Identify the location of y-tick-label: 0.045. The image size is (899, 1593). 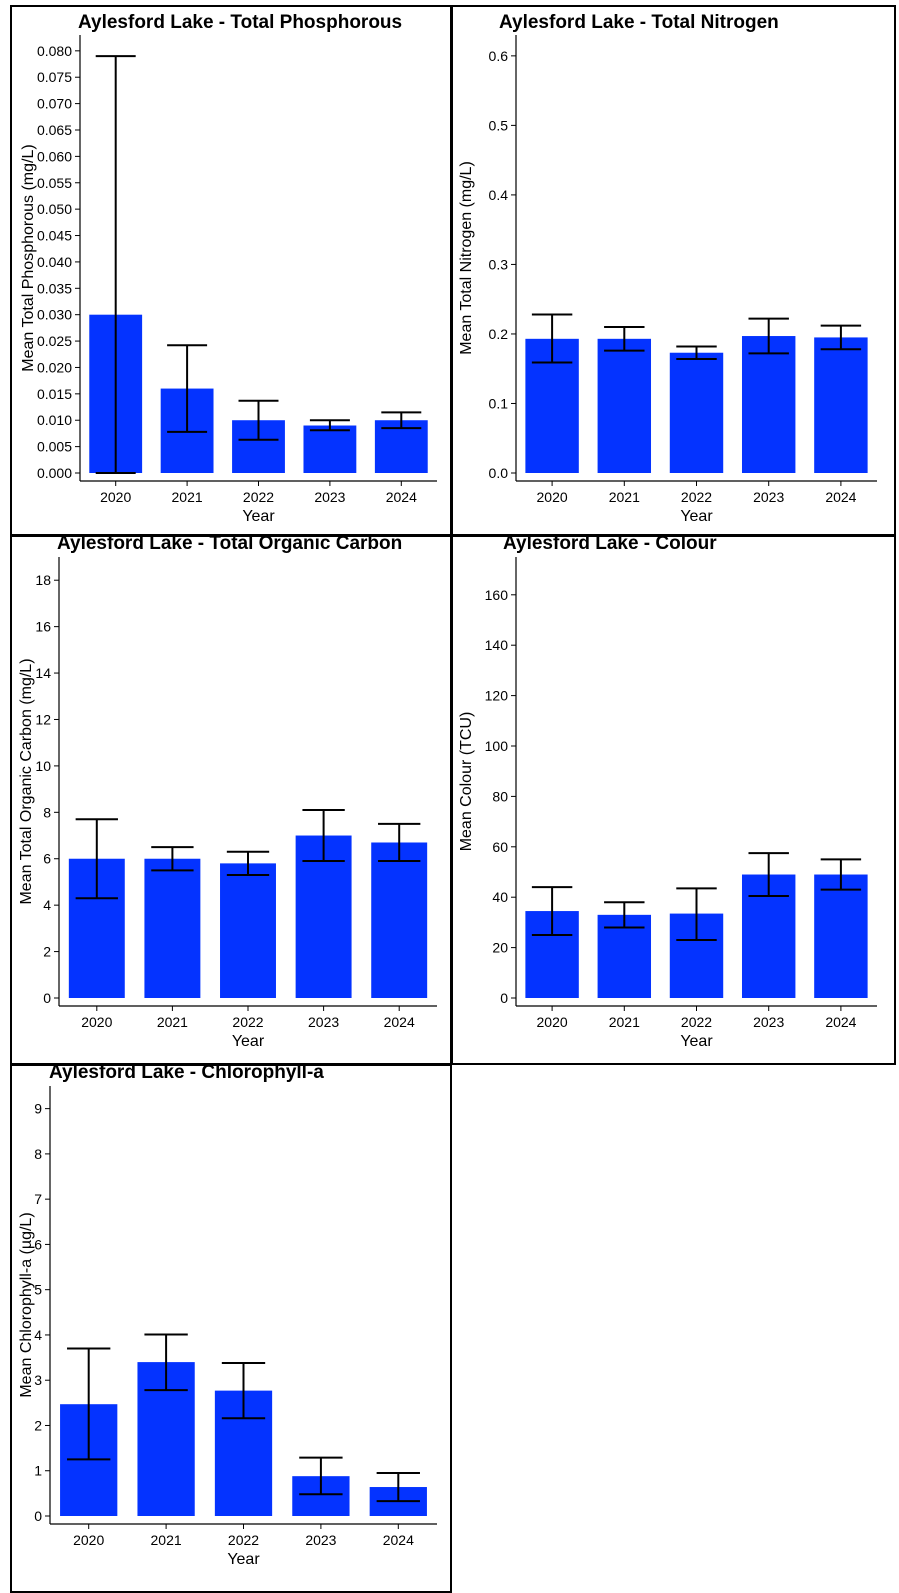
(54, 236).